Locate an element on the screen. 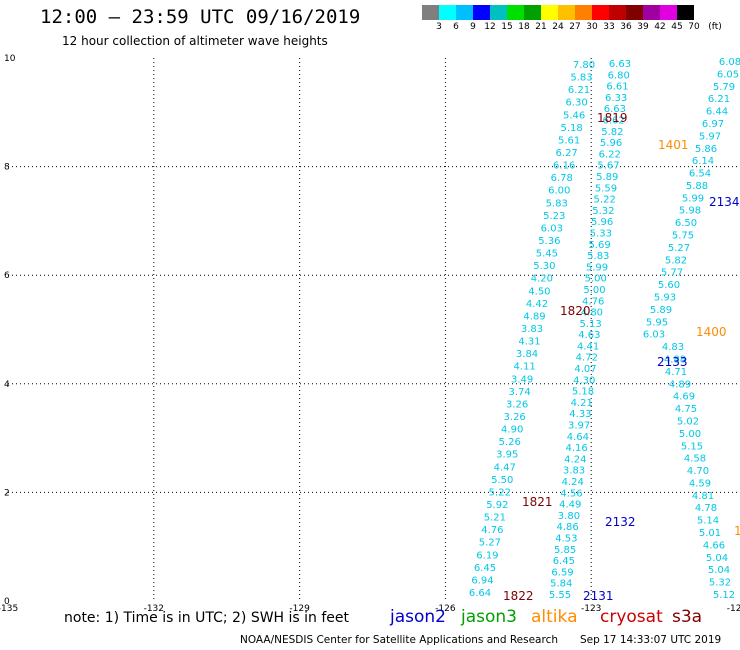 Image resolution: width=740 pixels, height=650 pixels. wave-height-value: 4.75 is located at coordinates (686, 409).